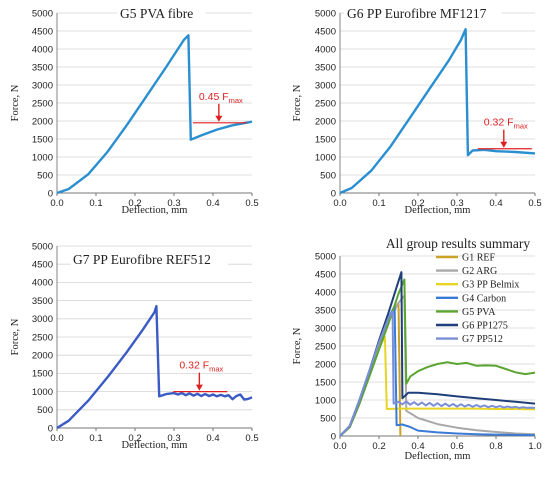  I want to click on legend-label: G4 Carbon, so click(484, 298).